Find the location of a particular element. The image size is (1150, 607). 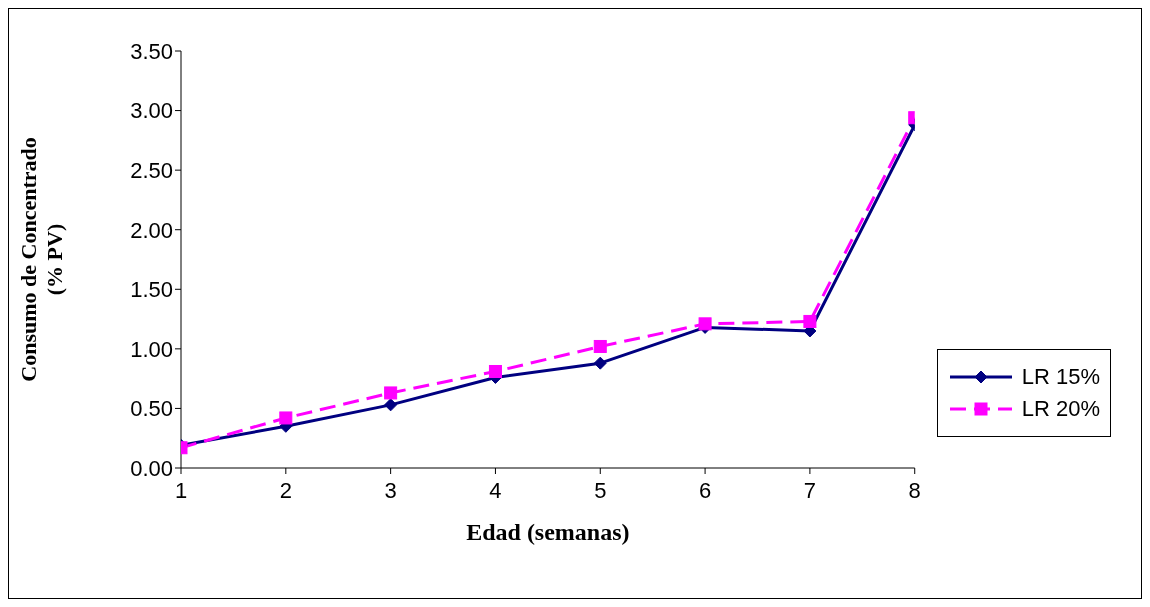

legend-label: LR 20% is located at coordinates (1060, 409).